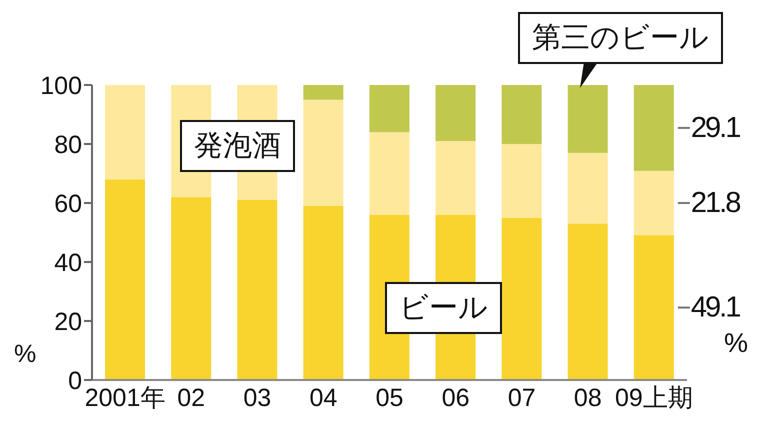  Describe the element at coordinates (323, 398) in the screenshot. I see `x-tick-label: 04` at that location.